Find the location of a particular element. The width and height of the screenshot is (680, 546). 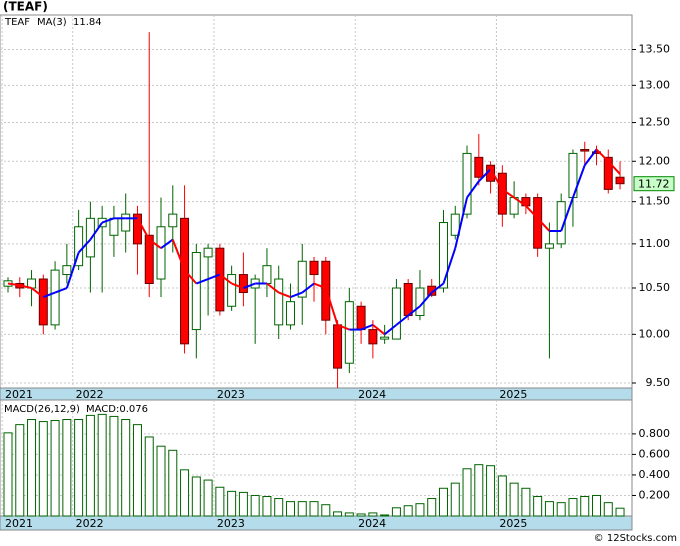

y-tick-label: 11.00 is located at coordinates (655, 243).